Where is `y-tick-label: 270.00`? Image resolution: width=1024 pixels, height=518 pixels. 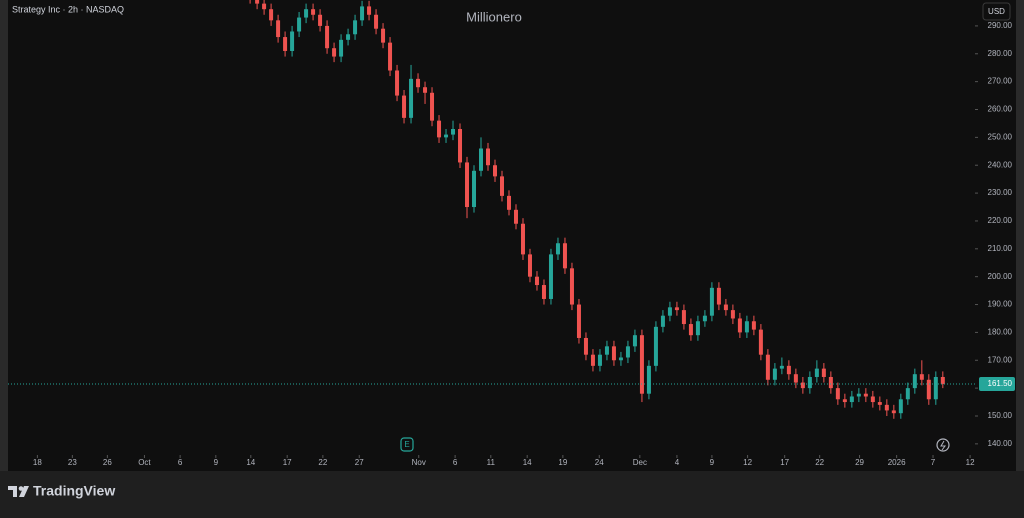 y-tick-label: 270.00 is located at coordinates (1000, 81).